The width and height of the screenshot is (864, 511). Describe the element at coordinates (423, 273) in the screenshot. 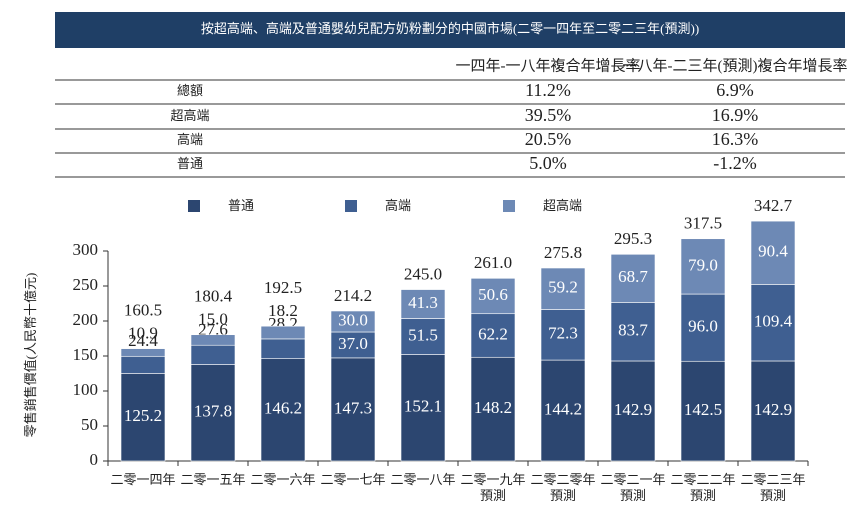

I see `total-label: 245.0` at that location.